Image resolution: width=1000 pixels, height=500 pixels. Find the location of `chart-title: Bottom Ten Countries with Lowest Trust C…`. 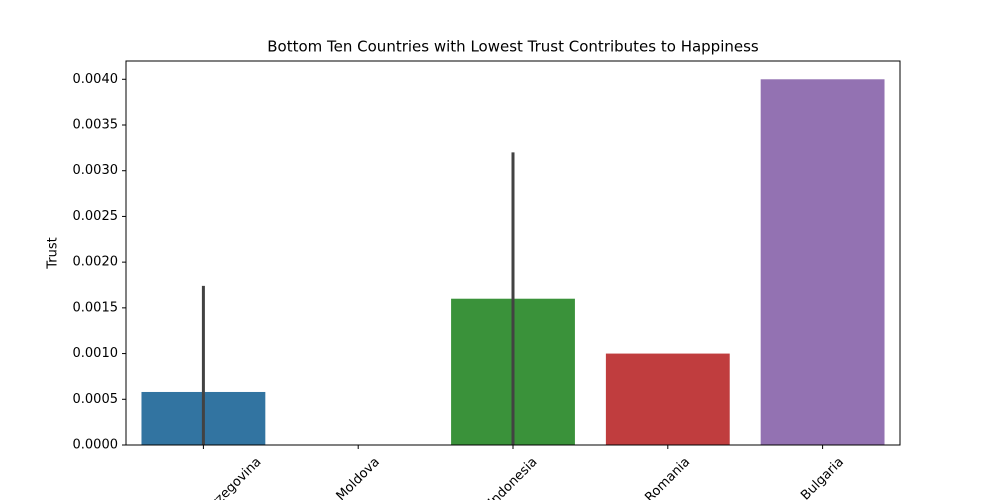

chart-title: Bottom Ten Countries with Lowest Trust C… is located at coordinates (513, 47).